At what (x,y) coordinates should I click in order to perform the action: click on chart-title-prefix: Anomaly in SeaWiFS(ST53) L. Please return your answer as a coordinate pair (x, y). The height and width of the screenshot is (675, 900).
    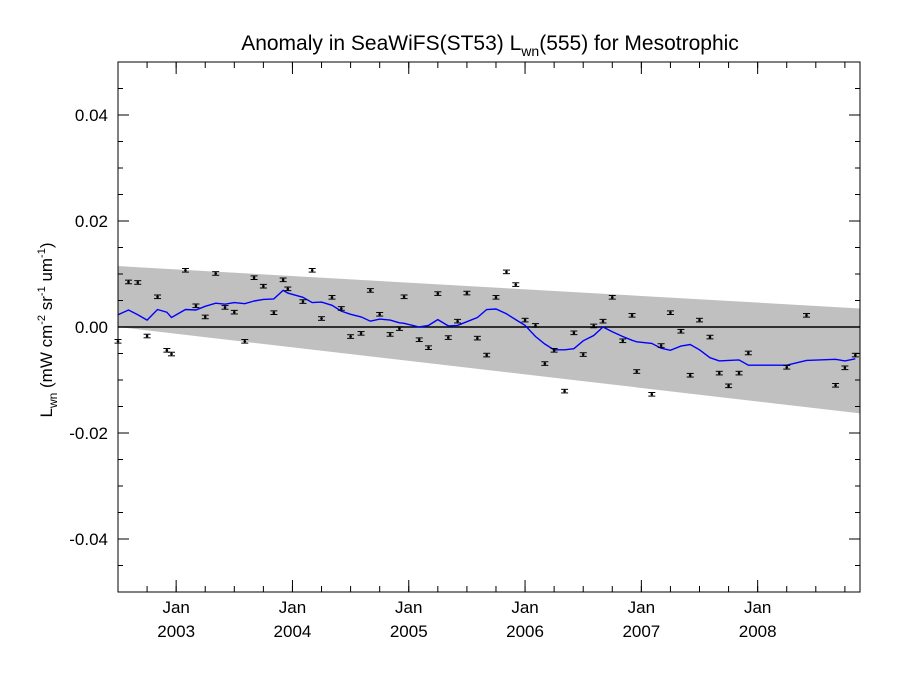
    Looking at the image, I should click on (381, 43).